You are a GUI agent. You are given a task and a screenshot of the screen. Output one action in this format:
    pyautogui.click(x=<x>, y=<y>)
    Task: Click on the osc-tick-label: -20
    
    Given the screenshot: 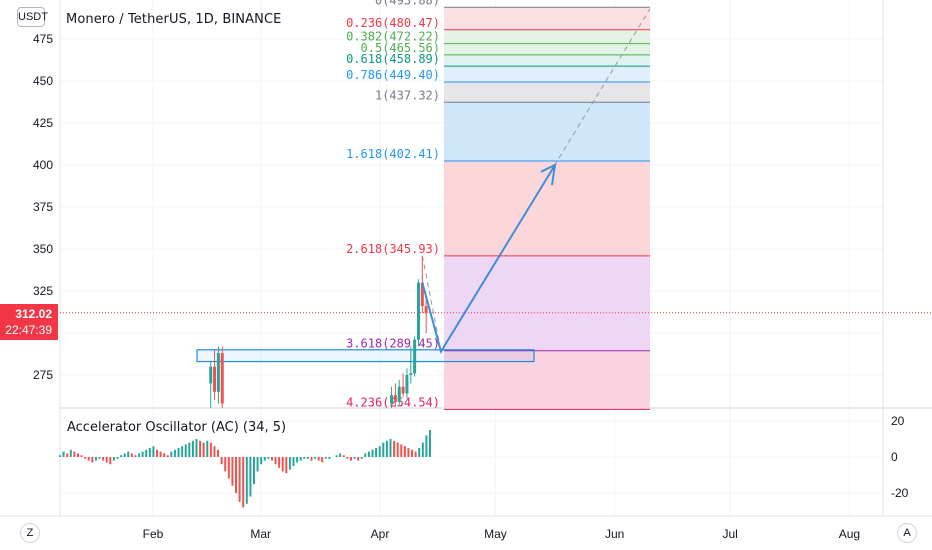 What is the action you would take?
    pyautogui.click(x=900, y=493)
    